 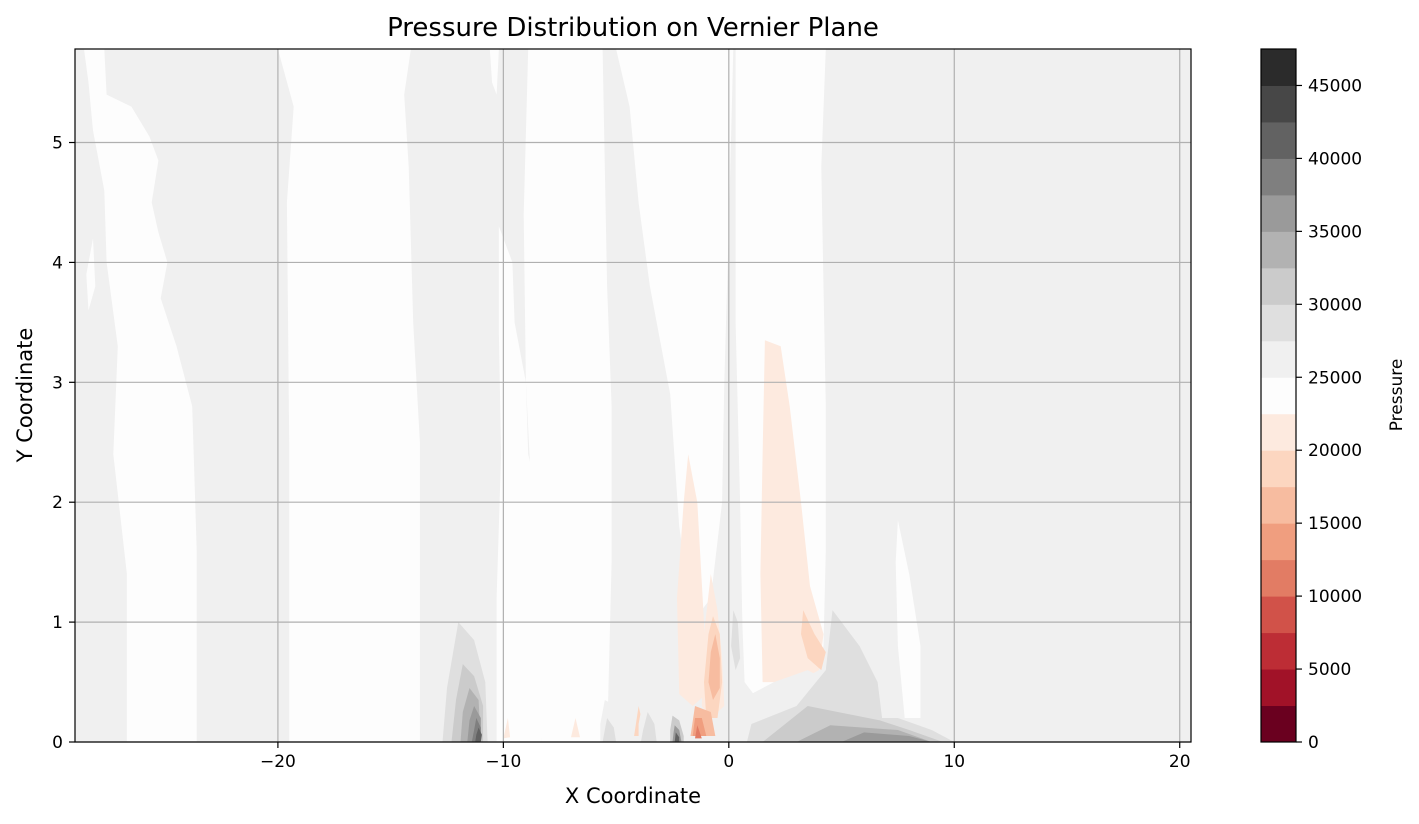 I want to click on x-axis-label: X Coordinate, so click(x=633, y=796).